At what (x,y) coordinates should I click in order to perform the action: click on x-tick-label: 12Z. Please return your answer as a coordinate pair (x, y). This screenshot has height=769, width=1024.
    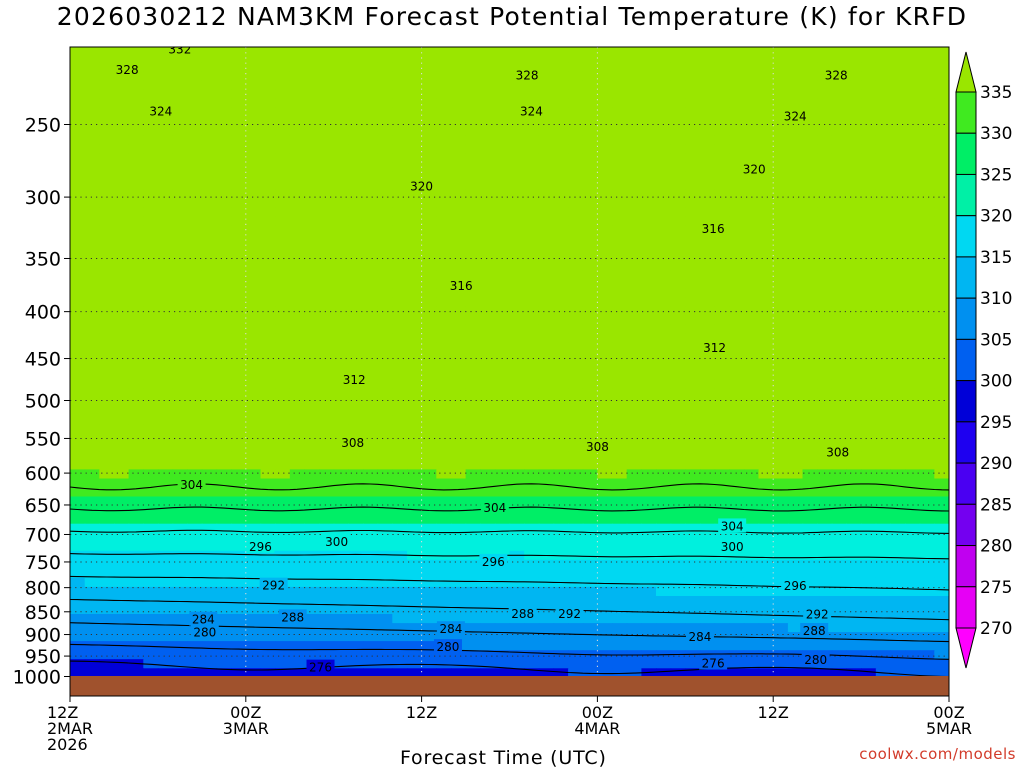
    Looking at the image, I should click on (421, 712).